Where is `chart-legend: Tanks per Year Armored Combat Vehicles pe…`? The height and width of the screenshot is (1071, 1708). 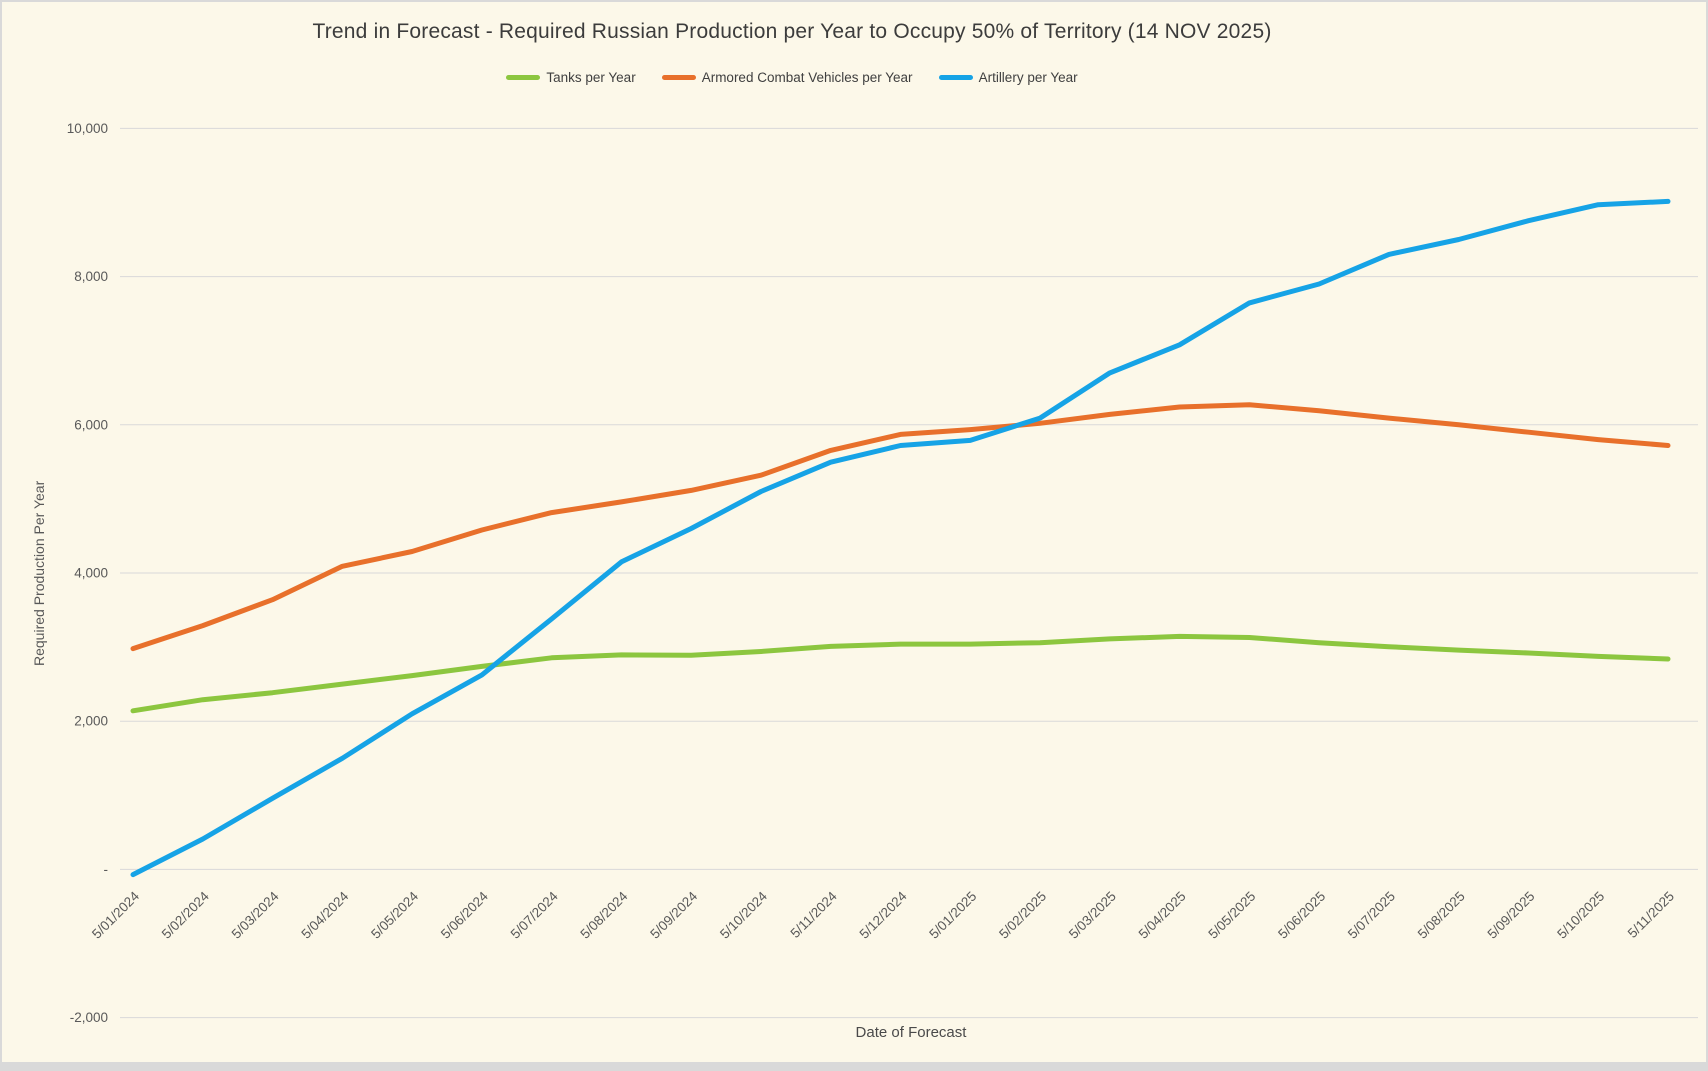 chart-legend: Tanks per Year Armored Combat Vehicles pe… is located at coordinates (792, 77).